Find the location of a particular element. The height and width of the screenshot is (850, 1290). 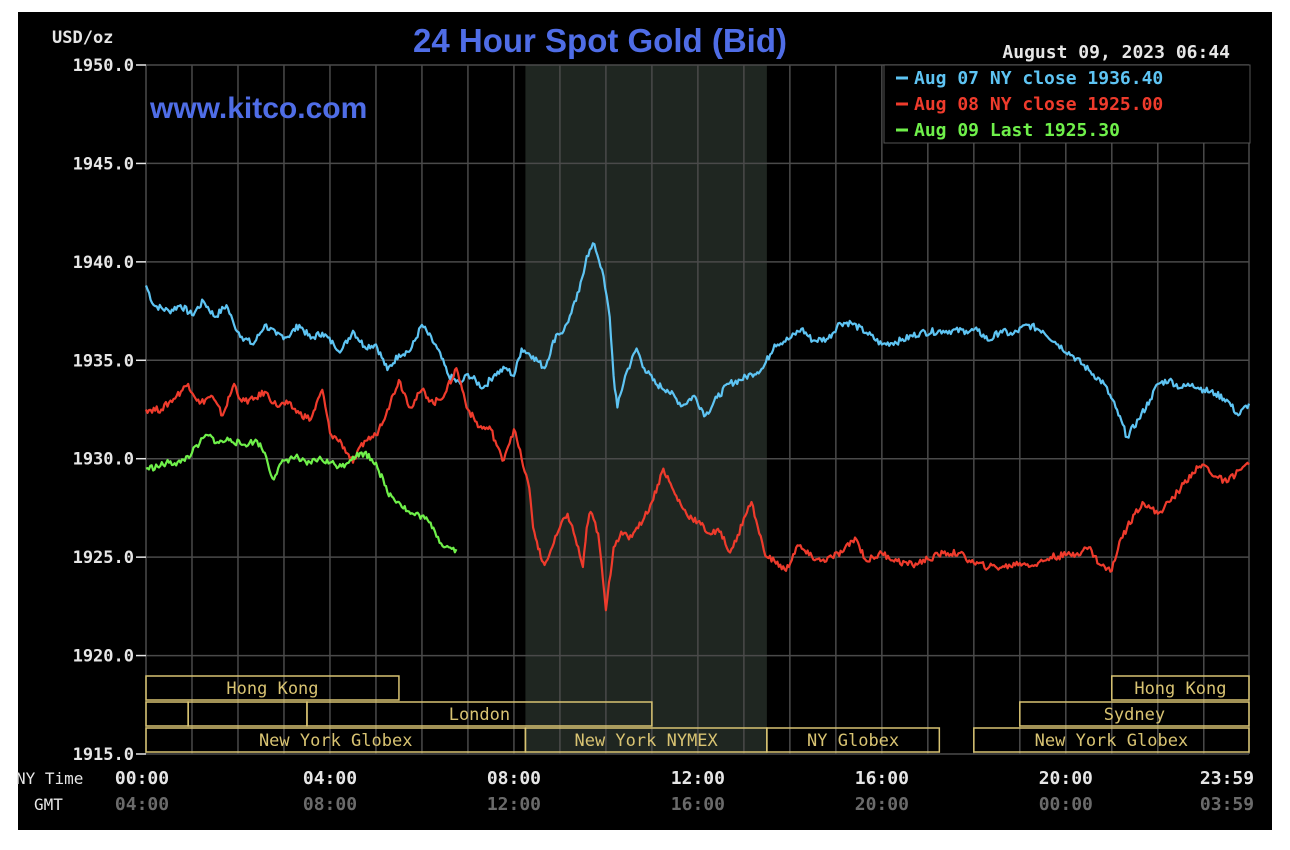

x-tick-label-ny: 00:00 is located at coordinates (142, 778).